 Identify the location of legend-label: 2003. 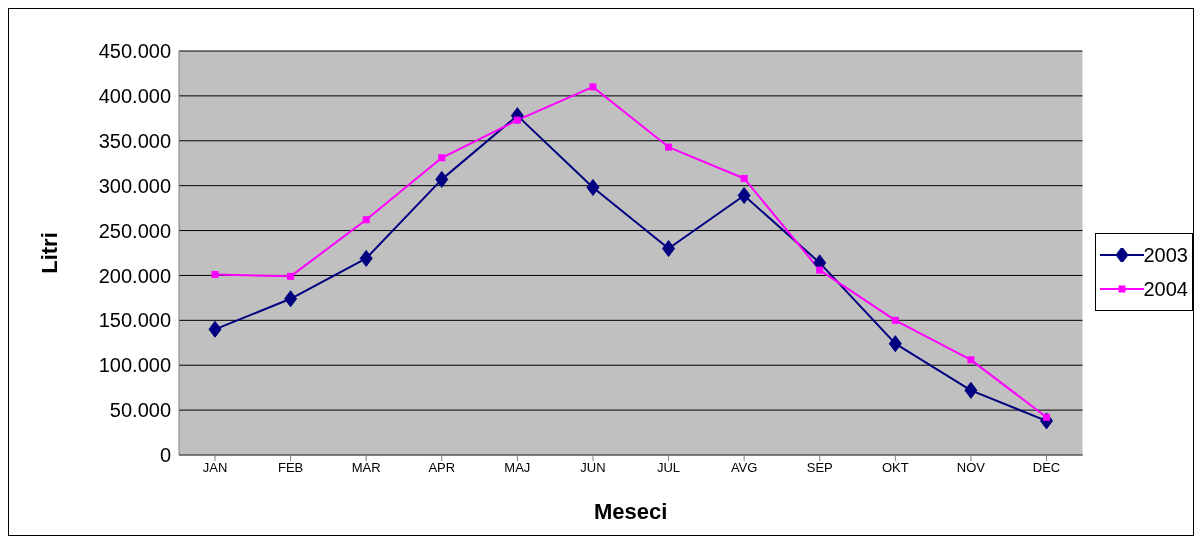
(1165, 255).